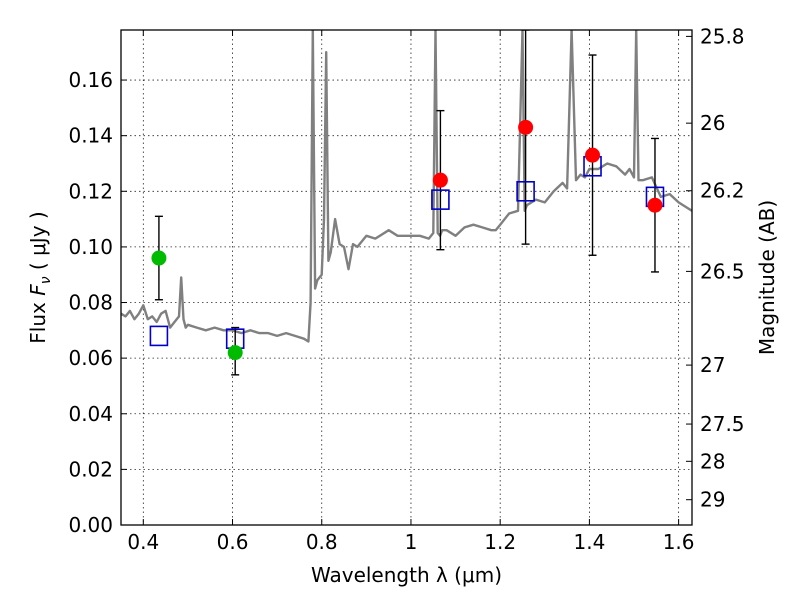  I want to click on right-tick-label: 26.5, so click(722, 271).